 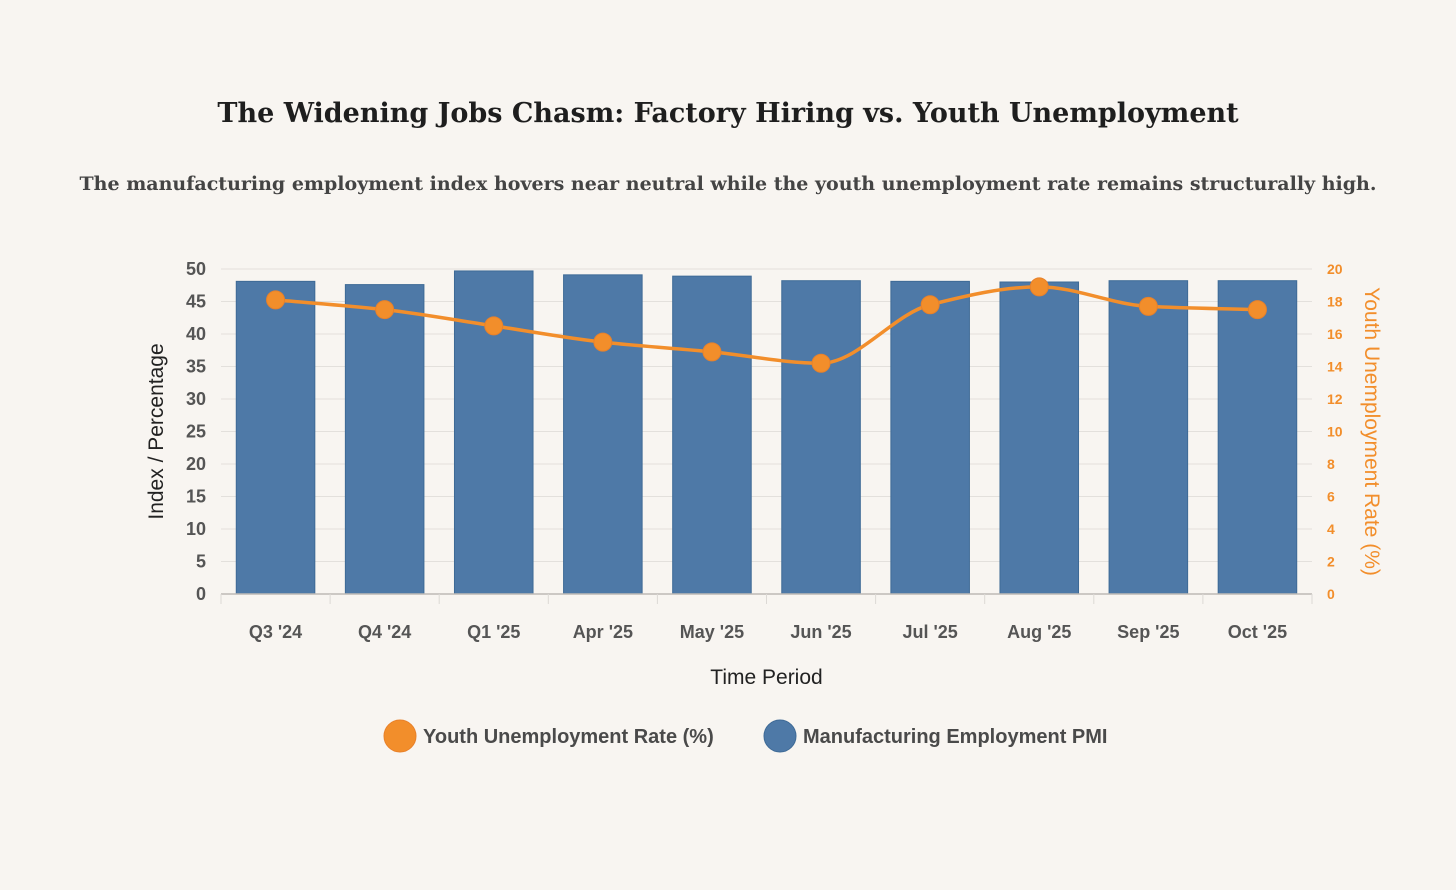 I want to click on y-axis-title: Index / Percentage, so click(x=156, y=431).